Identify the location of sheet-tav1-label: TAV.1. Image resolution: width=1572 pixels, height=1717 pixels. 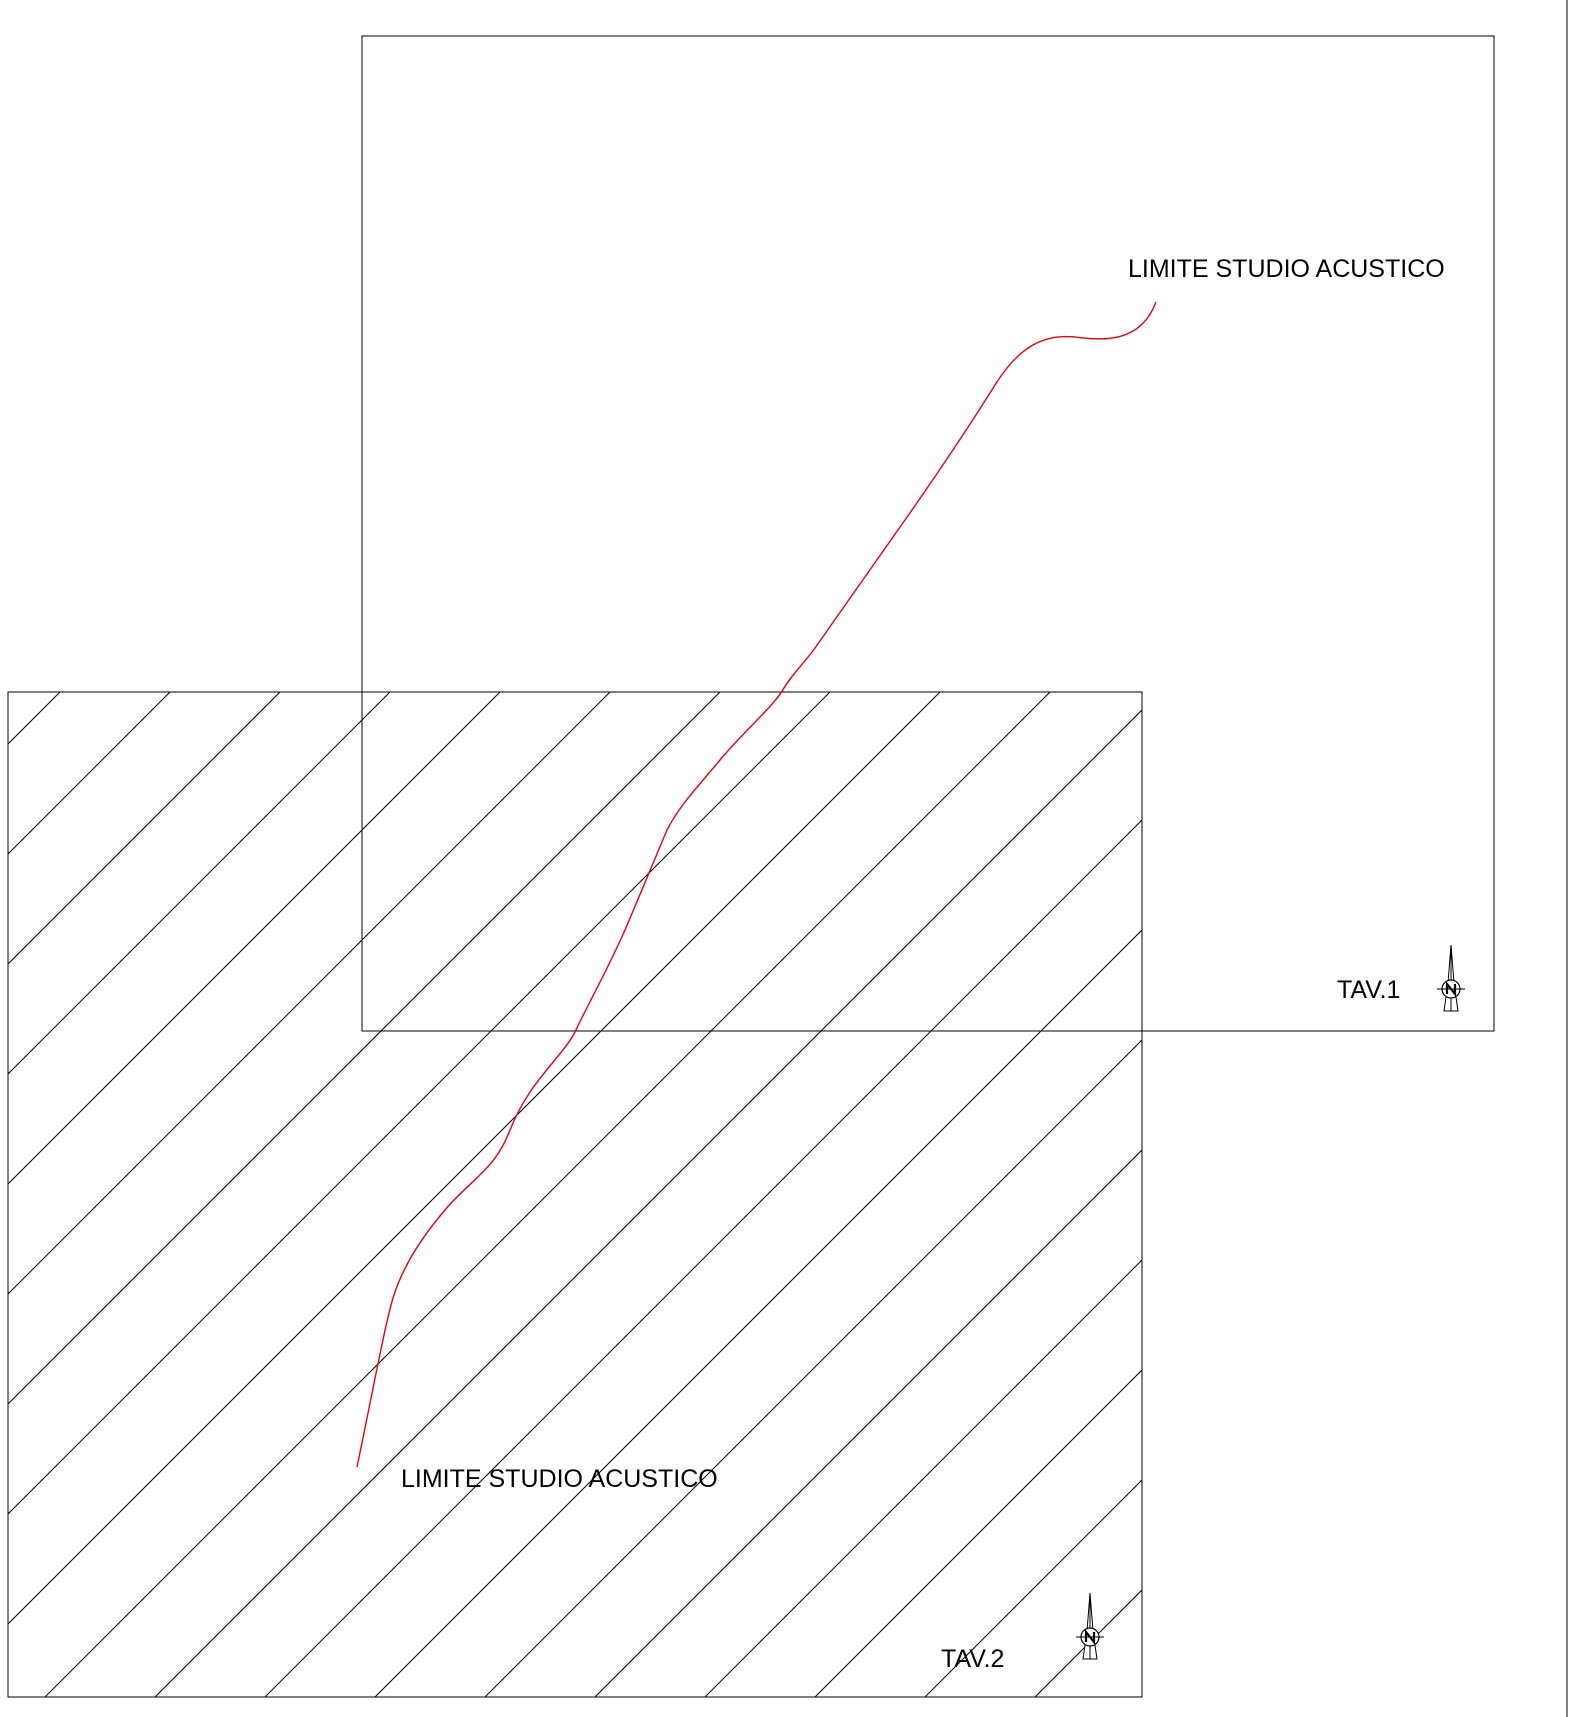
(1368, 990).